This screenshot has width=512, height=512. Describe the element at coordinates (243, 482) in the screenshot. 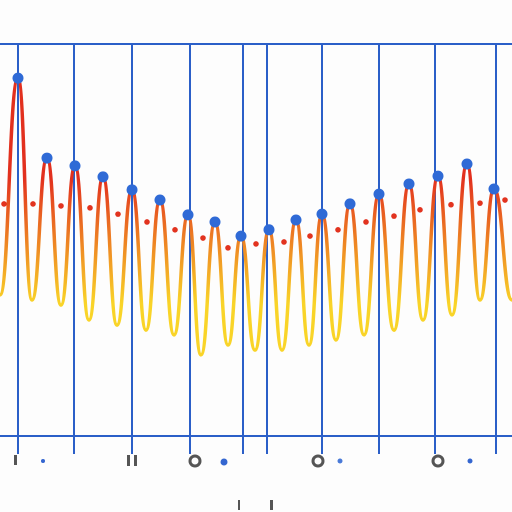

I see `decorations` at that location.